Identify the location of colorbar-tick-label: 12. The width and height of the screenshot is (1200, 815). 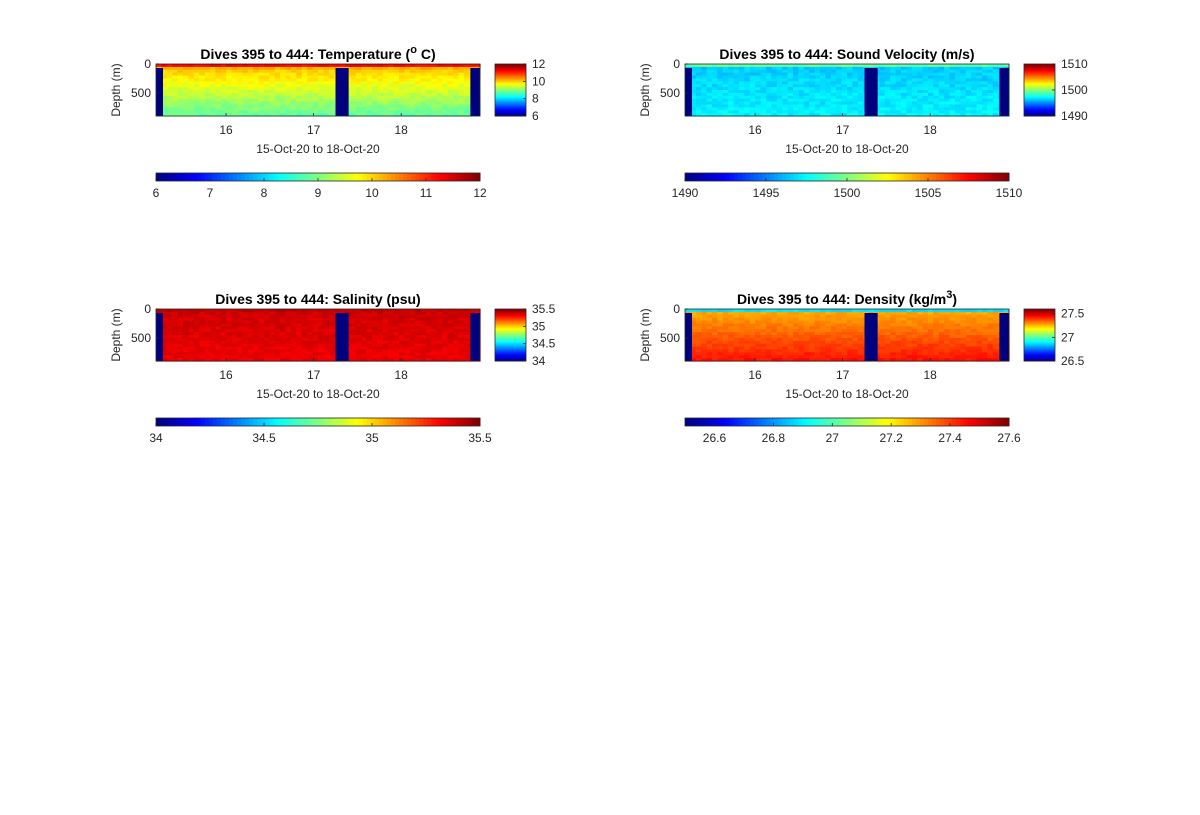
(480, 193).